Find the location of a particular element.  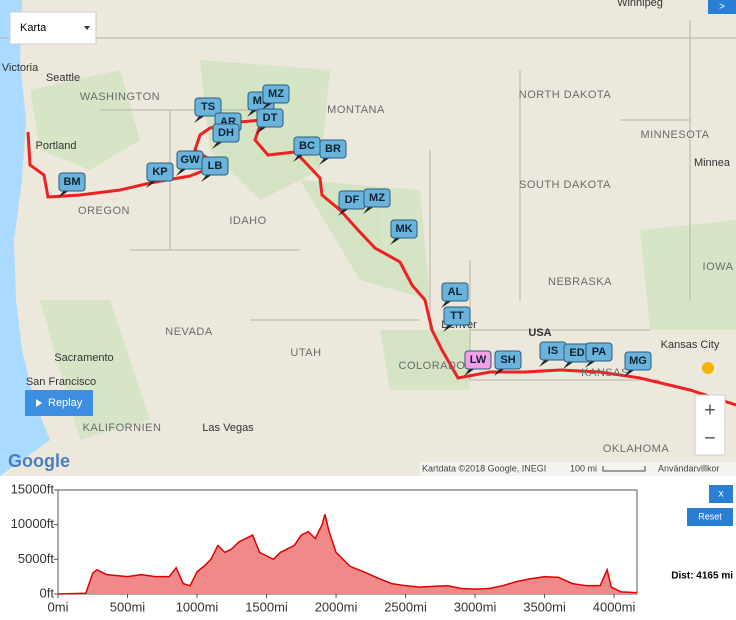

elevation-area is located at coordinates (347, 554).